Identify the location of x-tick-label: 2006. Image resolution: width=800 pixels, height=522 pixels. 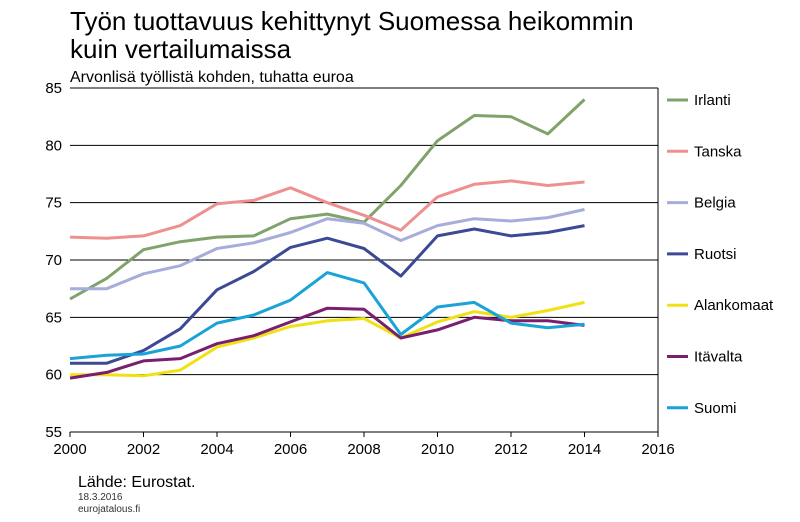
(290, 449).